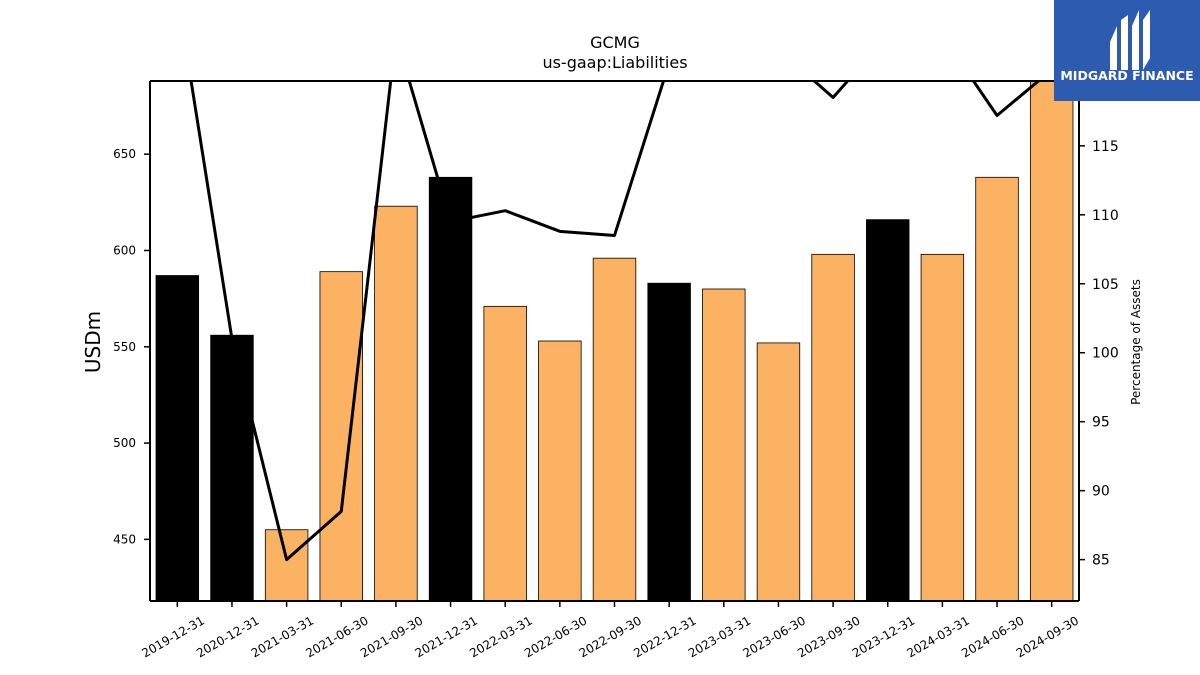  Describe the element at coordinates (614, 62) in the screenshot. I see `chart-subtitle: us-gaap:Liabilities` at that location.